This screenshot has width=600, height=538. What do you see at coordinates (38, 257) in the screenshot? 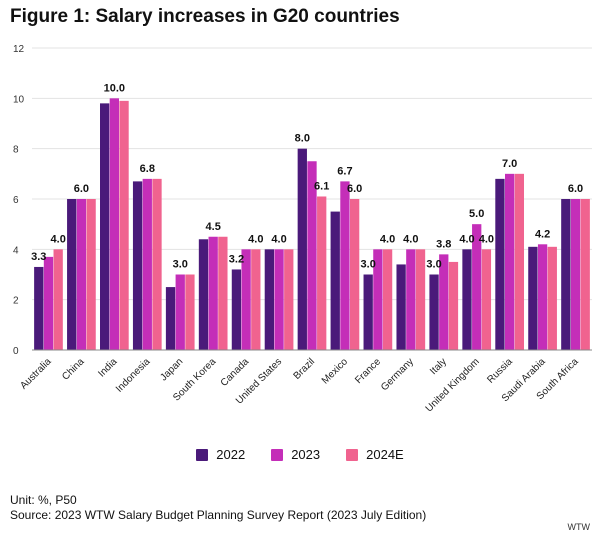
I see `data-label: 3.3` at bounding box center [38, 257].